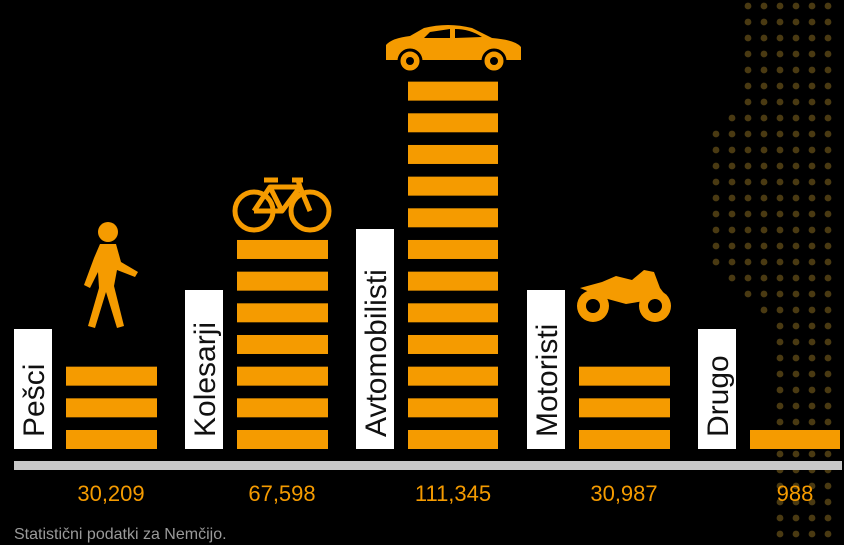 This screenshot has height=545, width=844. Describe the element at coordinates (428, 465) in the screenshot. I see `x-axis-line` at that location.